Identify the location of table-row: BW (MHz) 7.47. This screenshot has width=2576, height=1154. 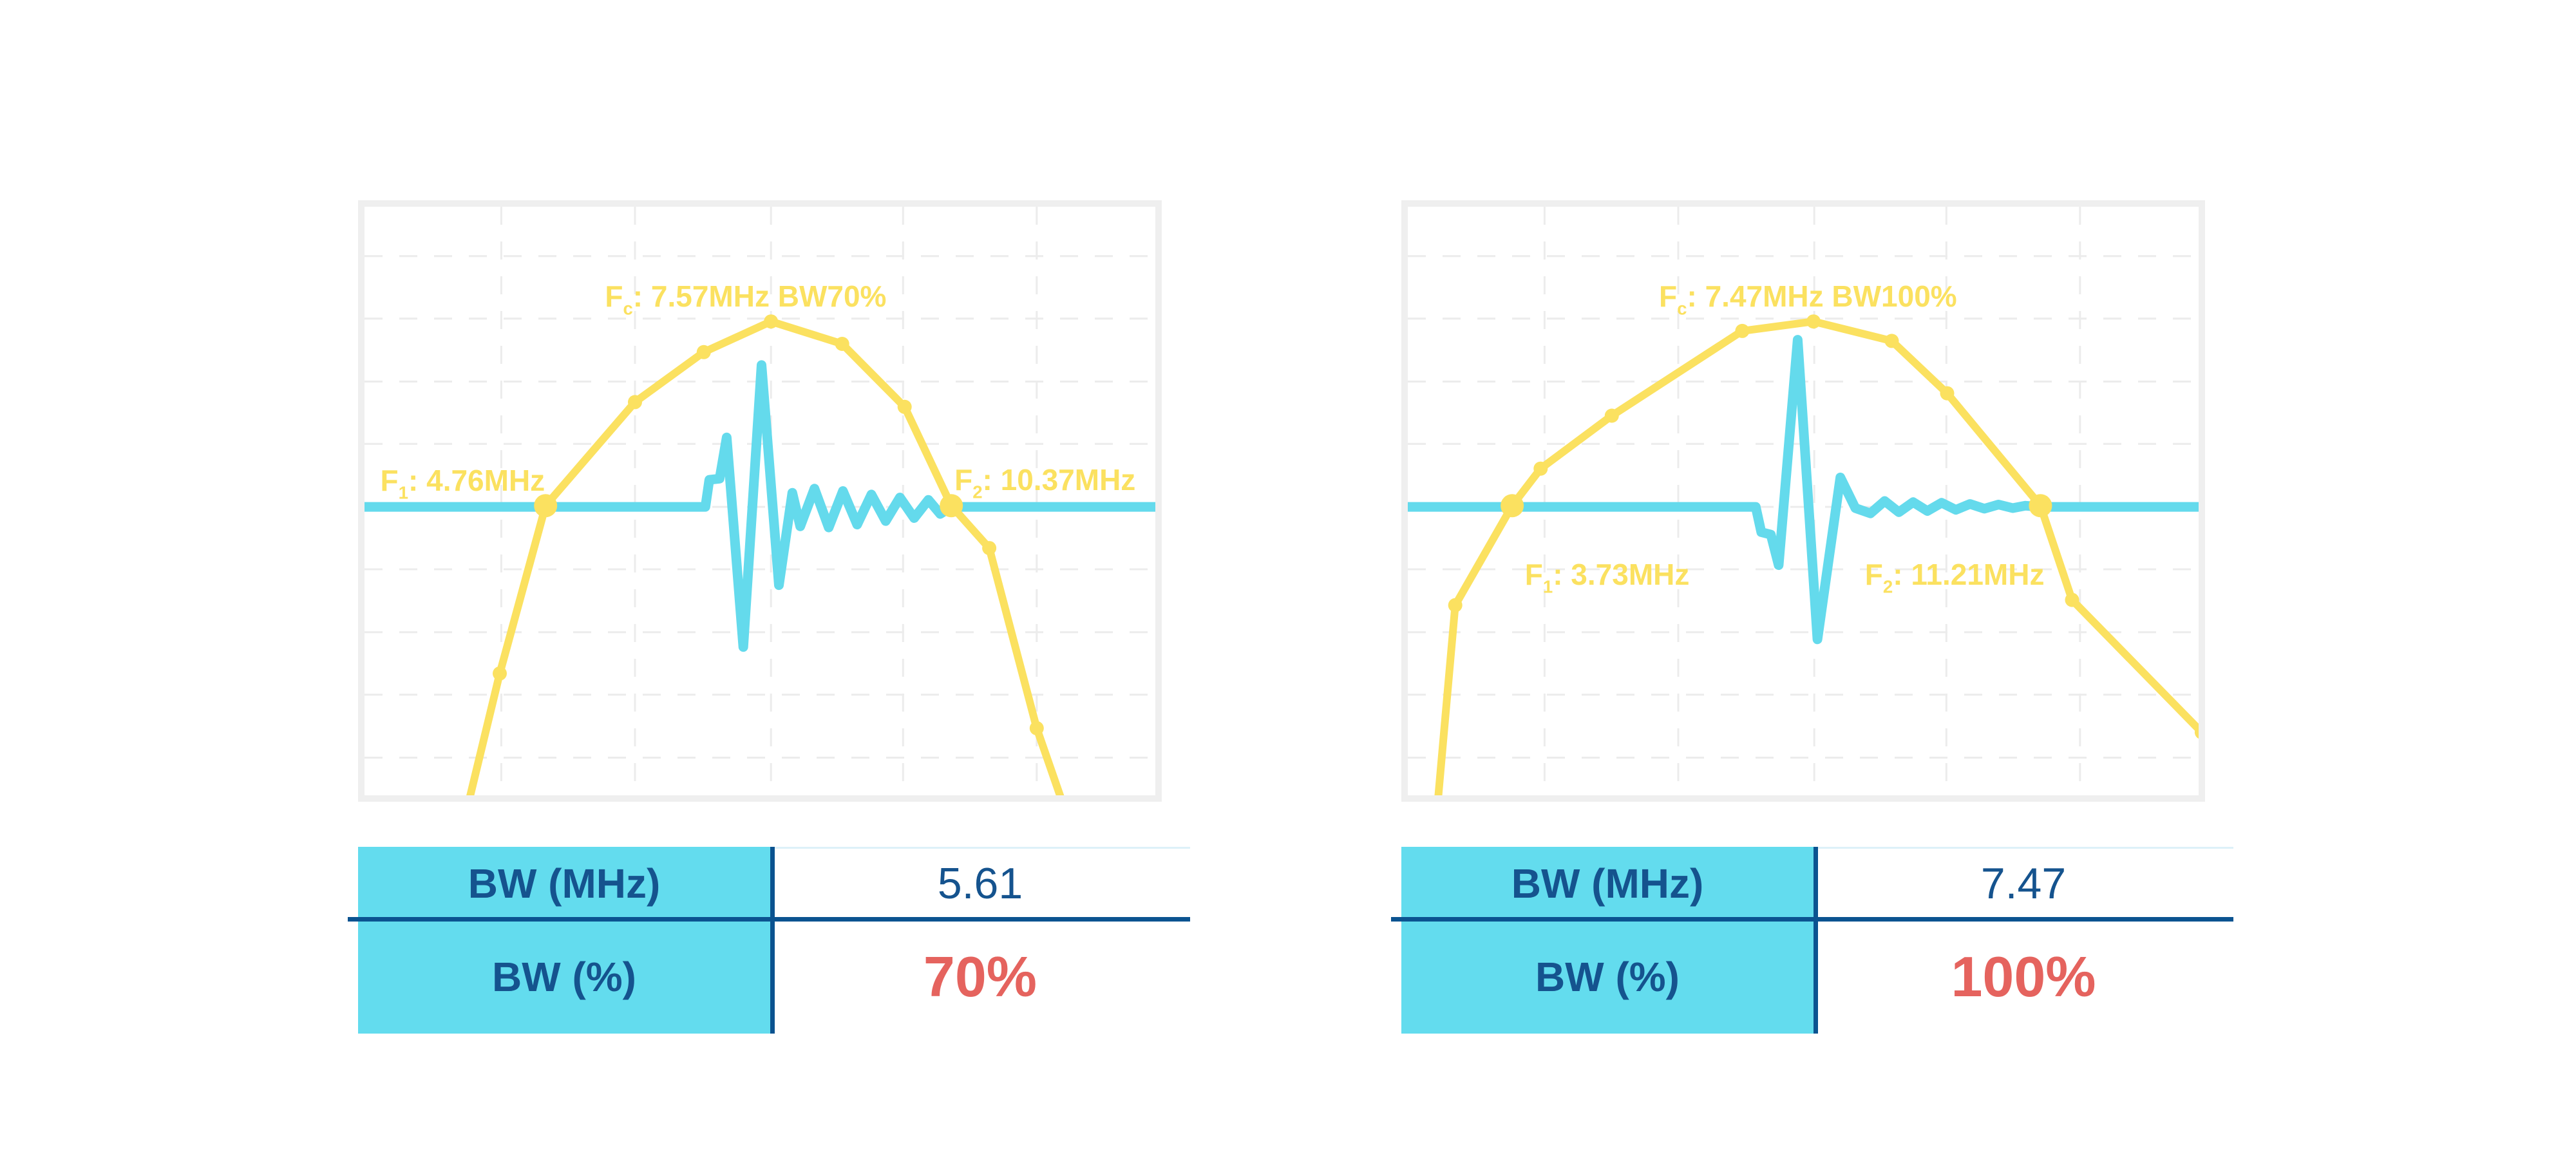
(1817, 884).